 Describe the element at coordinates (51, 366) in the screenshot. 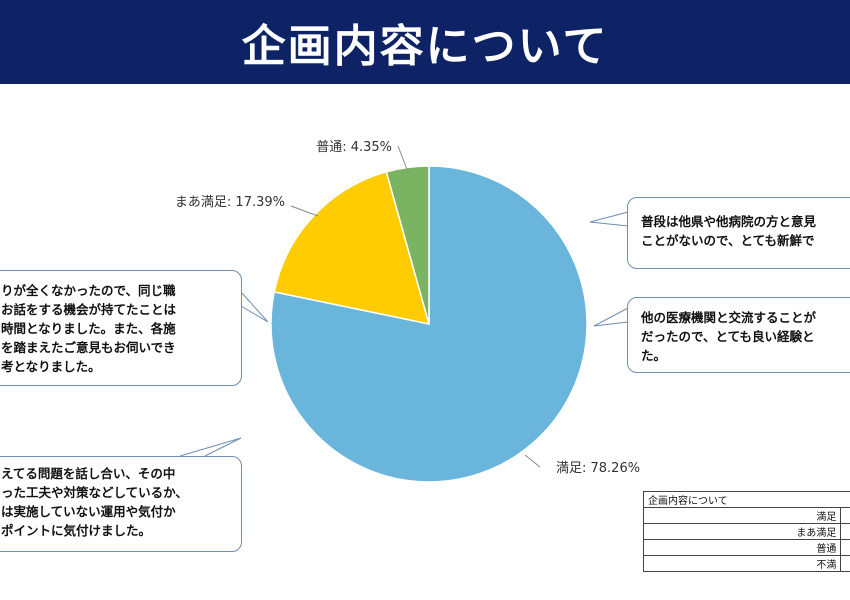

I see `comment-line: 考となりました。` at that location.